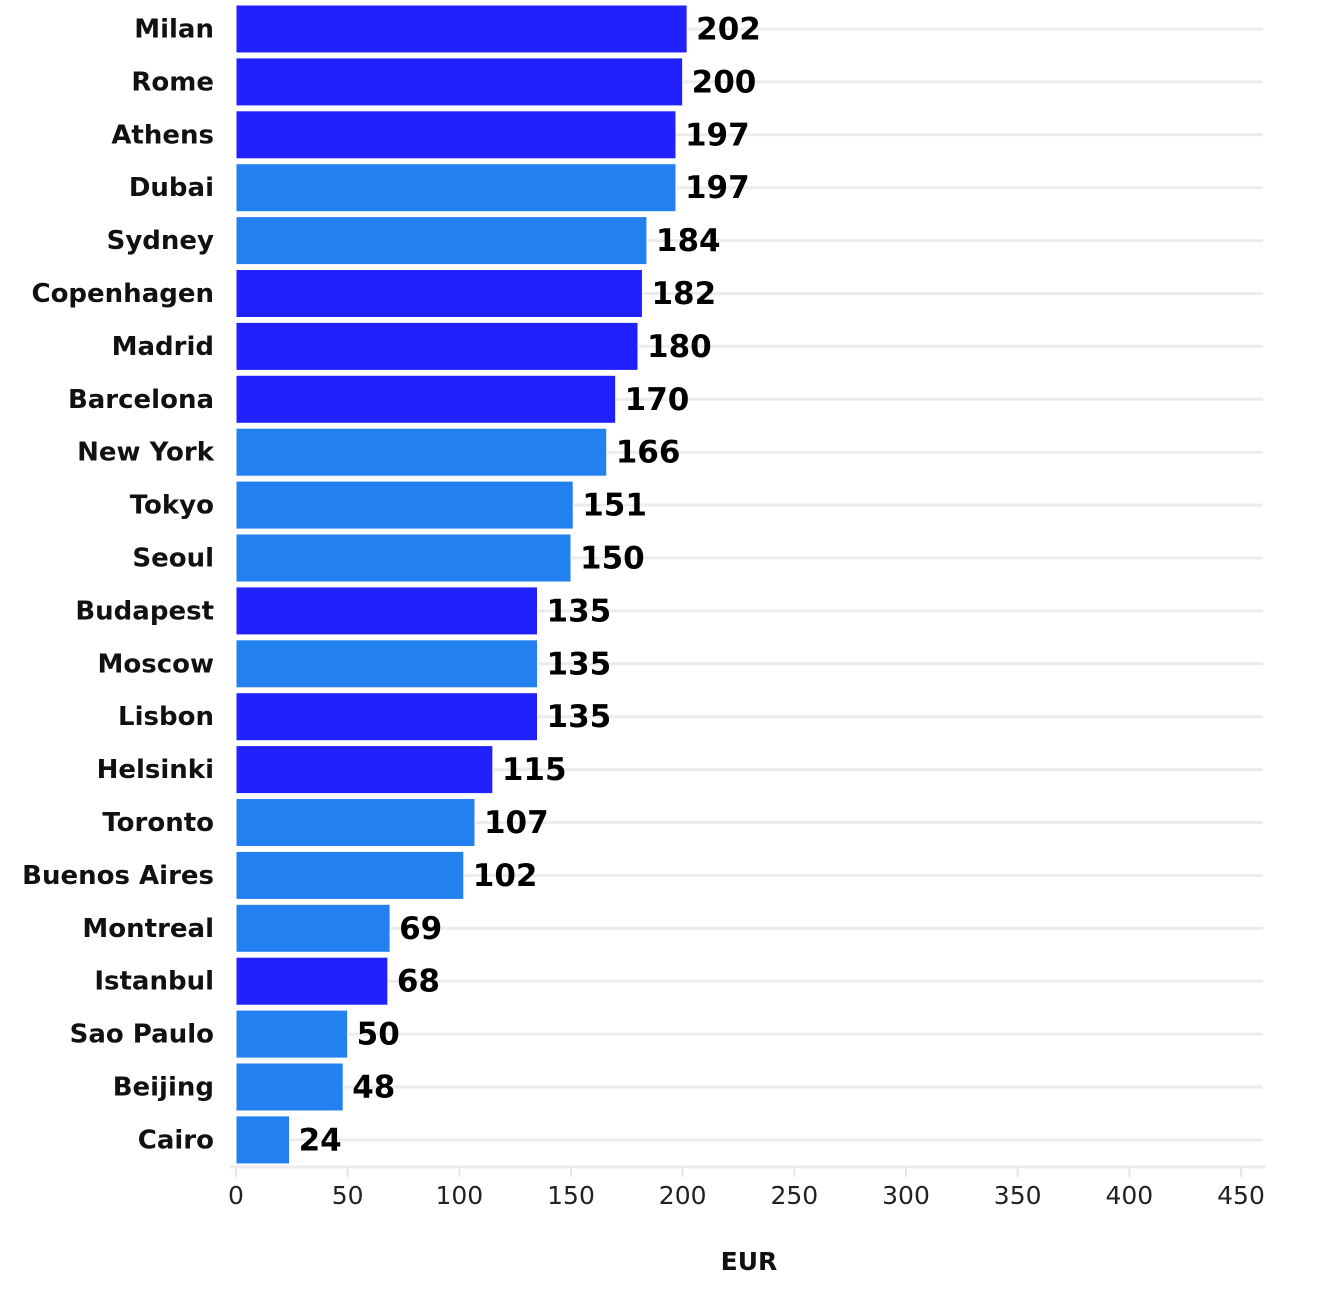  What do you see at coordinates (176, 1140) in the screenshot?
I see `category-label: Cairo` at bounding box center [176, 1140].